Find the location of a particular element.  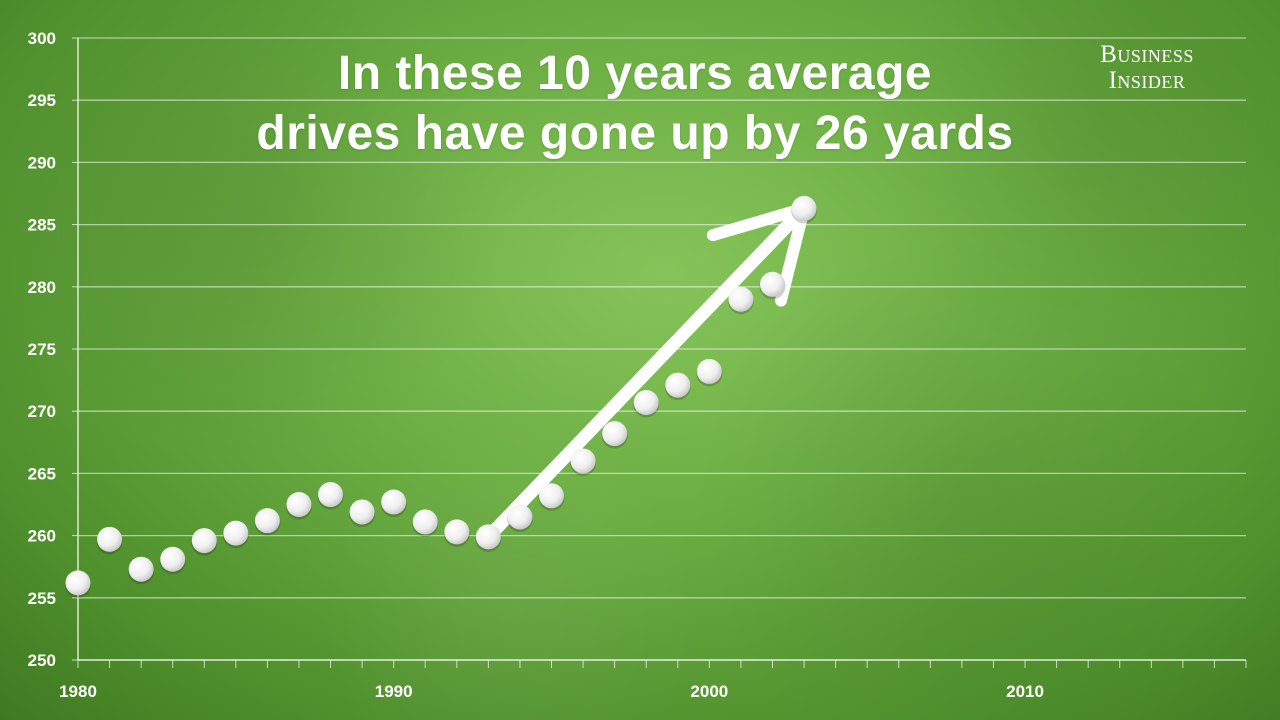

x-tick-label-2000: 2000 is located at coordinates (709, 691).